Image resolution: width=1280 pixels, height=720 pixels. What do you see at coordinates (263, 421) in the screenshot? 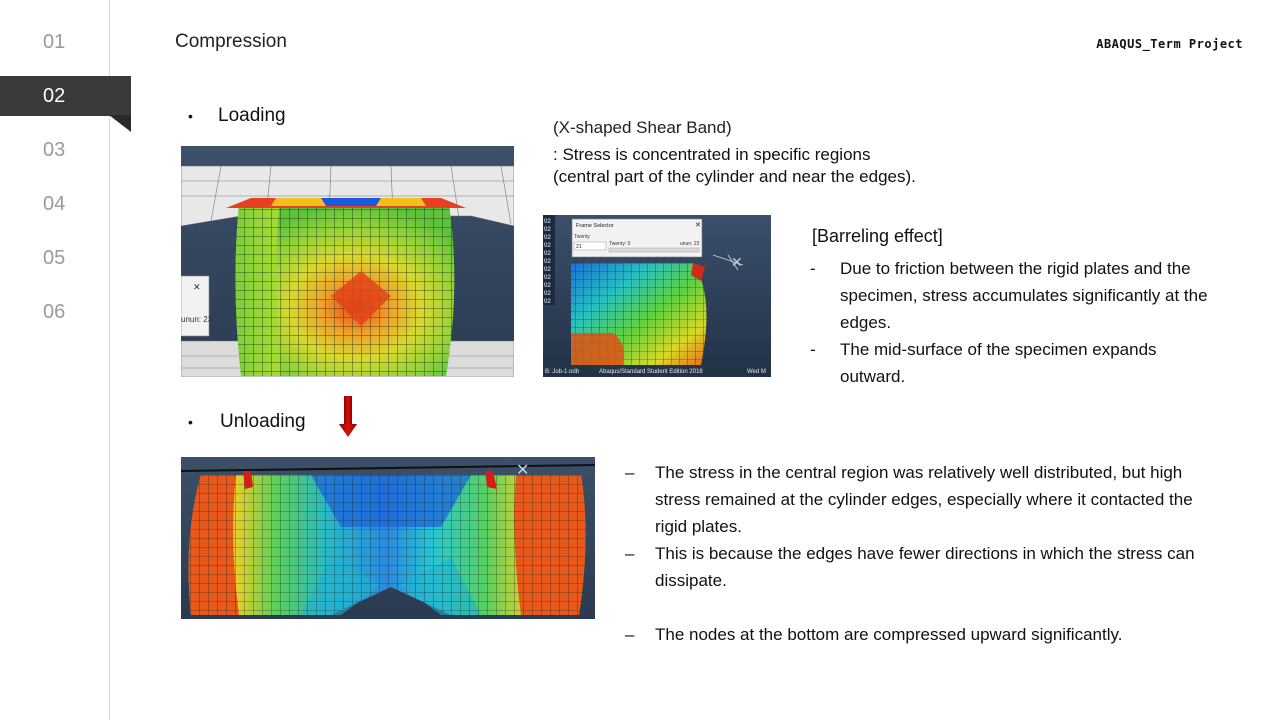
I see `unloading-label: Unloading` at bounding box center [263, 421].